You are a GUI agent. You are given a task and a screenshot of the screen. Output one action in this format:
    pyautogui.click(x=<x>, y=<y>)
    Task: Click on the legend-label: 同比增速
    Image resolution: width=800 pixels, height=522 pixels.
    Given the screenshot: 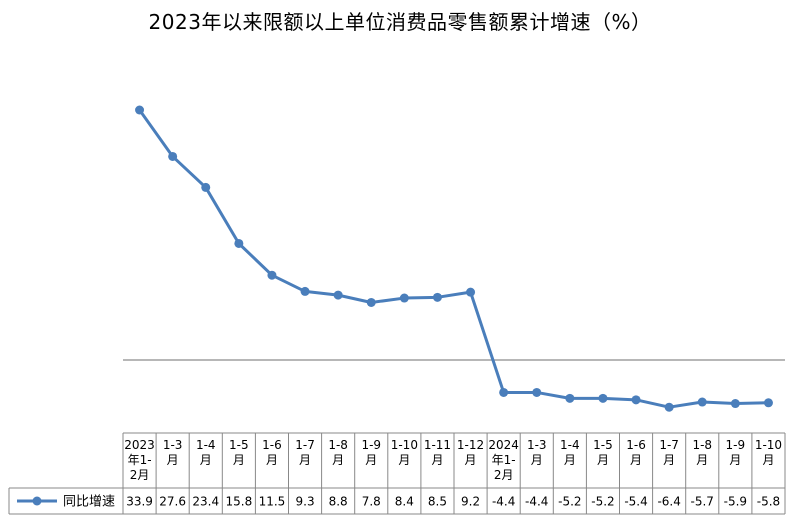 What is the action you would take?
    pyautogui.click(x=89, y=502)
    